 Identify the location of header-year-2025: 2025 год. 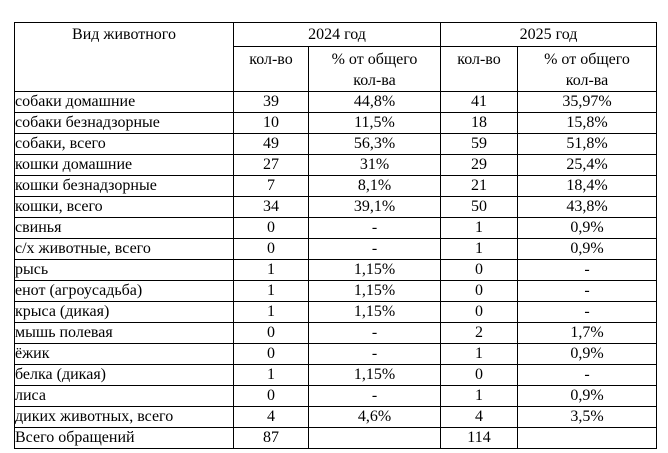
(548, 34).